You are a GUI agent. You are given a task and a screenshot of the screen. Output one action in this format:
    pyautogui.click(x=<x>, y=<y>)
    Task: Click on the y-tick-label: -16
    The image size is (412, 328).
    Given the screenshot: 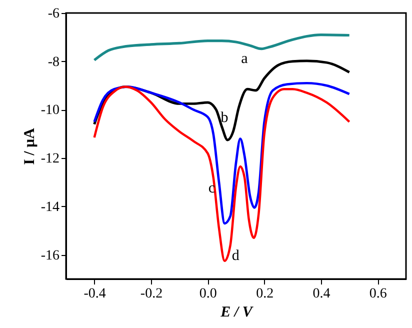 What is the action you would take?
    pyautogui.click(x=50, y=256)
    